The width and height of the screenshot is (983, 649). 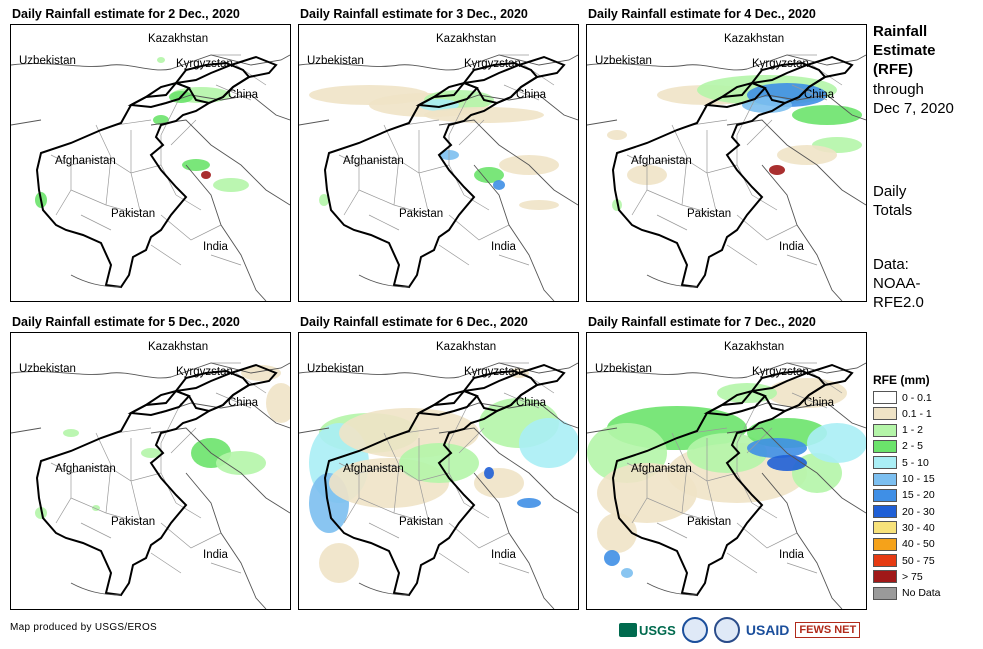 What do you see at coordinates (913, 430) in the screenshot?
I see `legend-label: 1 - 2` at bounding box center [913, 430].